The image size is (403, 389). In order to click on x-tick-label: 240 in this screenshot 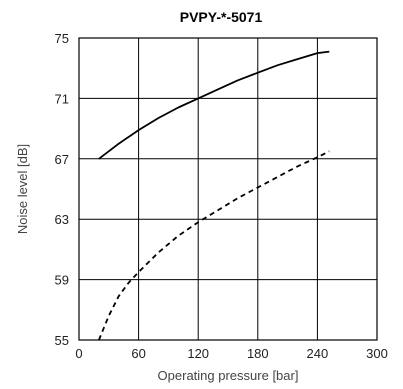, I will do `click(318, 353)`.